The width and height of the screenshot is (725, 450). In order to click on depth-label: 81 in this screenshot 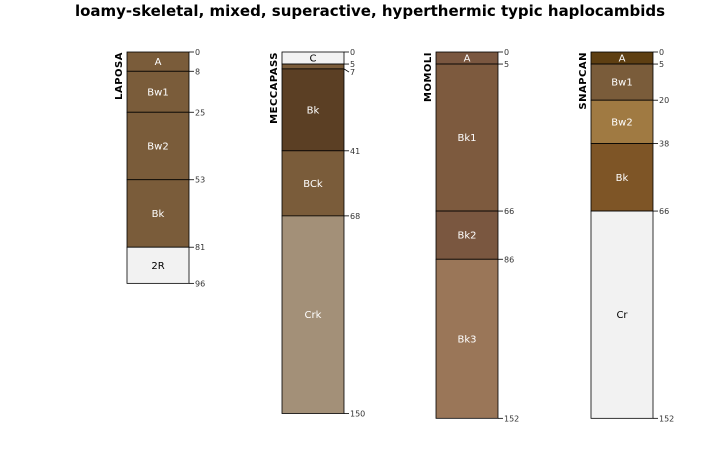, I will do `click(200, 247)`.